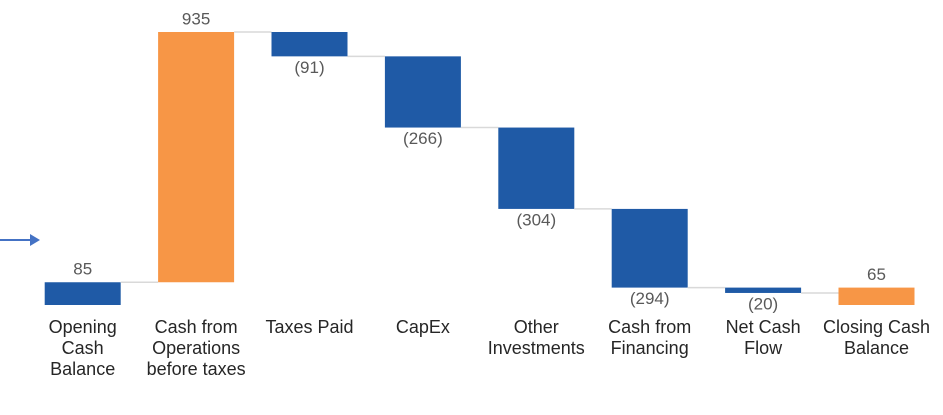  Describe the element at coordinates (763, 337) in the screenshot. I see `category-label: Net Cash Flow` at that location.